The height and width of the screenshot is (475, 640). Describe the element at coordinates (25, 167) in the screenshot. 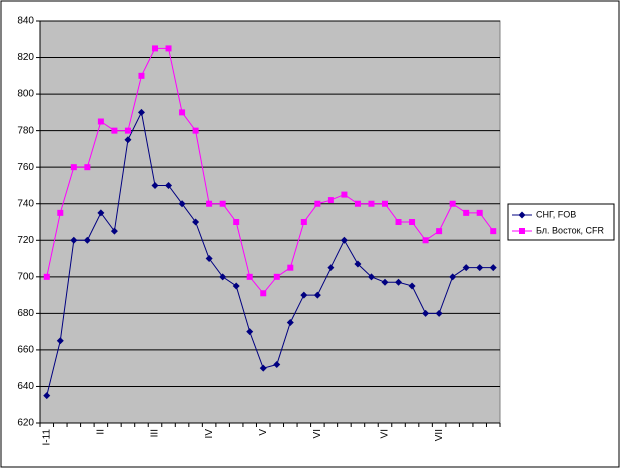

I see `y-tick-label: 760` at that location.